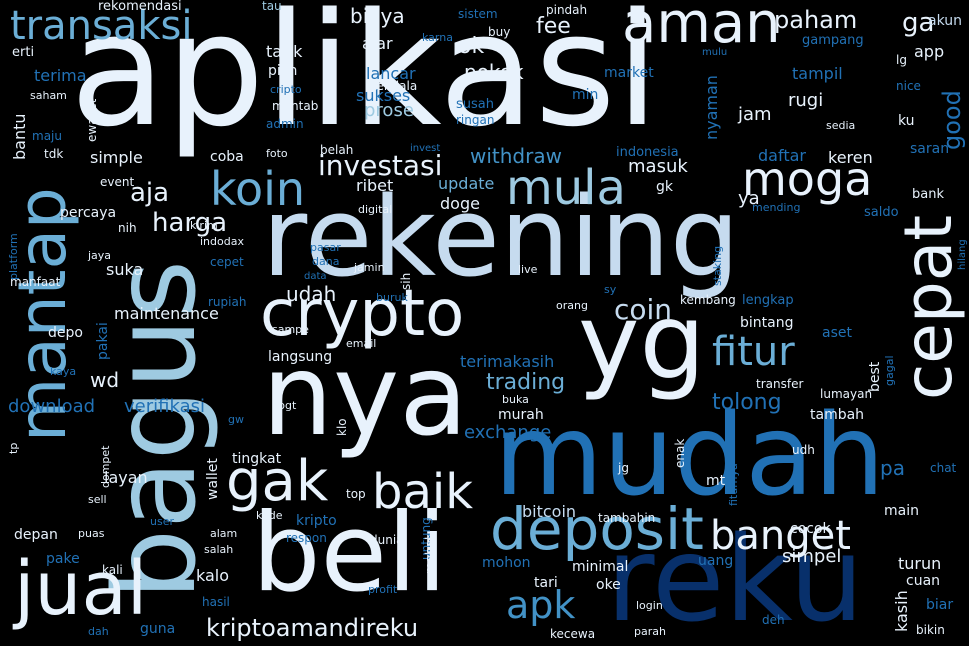 The height and width of the screenshot is (646, 969). I want to click on word: hasil, so click(216, 602).